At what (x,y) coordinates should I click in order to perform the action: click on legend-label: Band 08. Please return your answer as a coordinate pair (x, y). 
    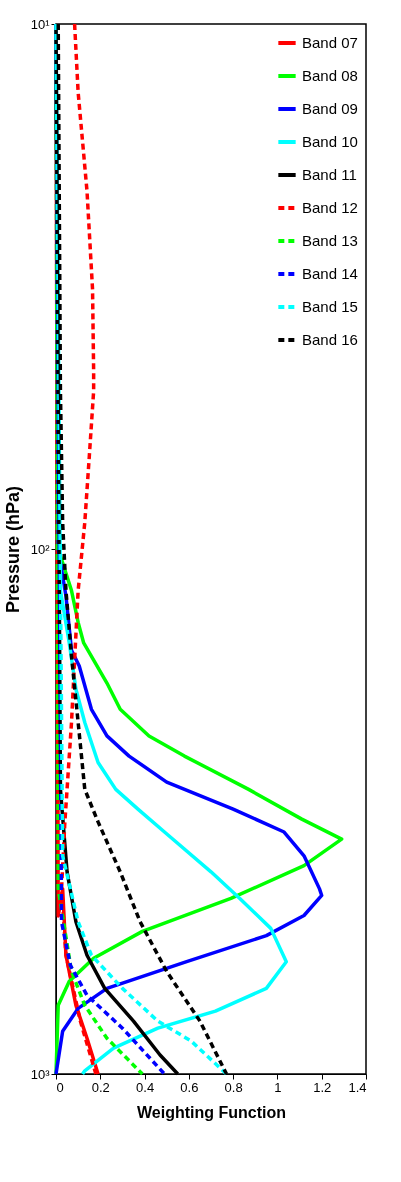
    Looking at the image, I should click on (330, 75).